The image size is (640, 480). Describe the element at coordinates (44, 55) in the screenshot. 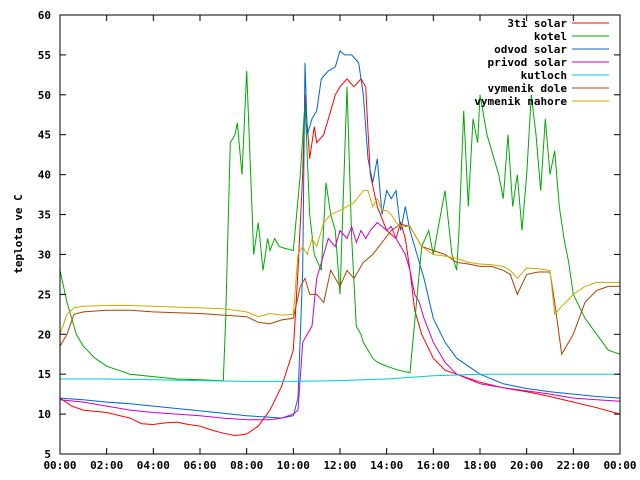

I see `y-tick-label: 55` at that location.